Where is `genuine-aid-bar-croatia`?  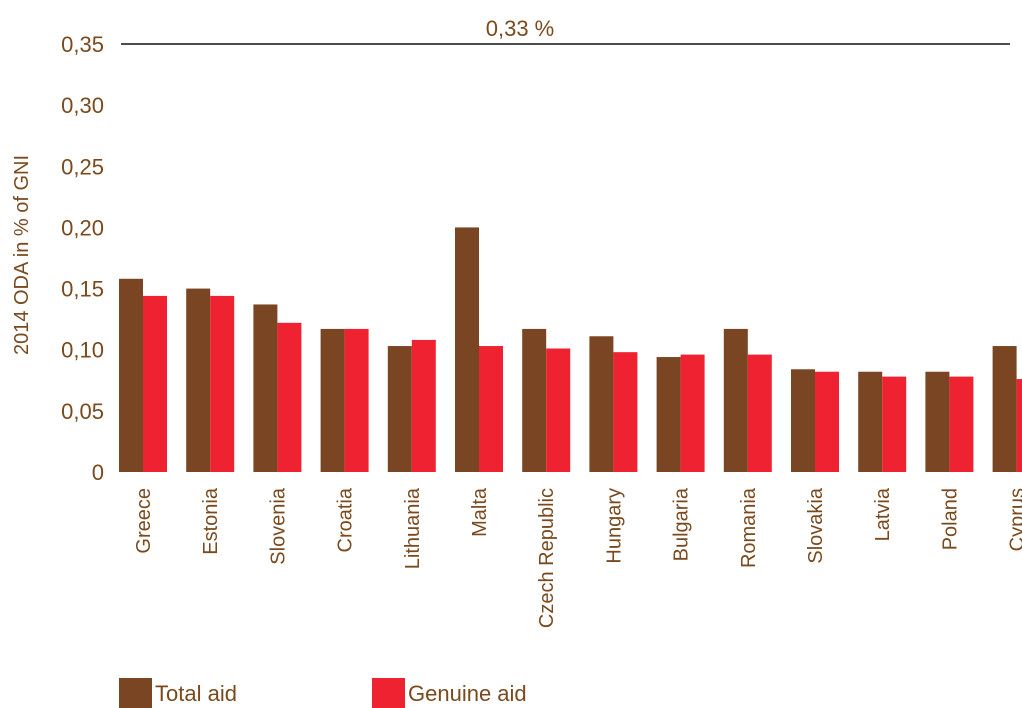
genuine-aid-bar-croatia is located at coordinates (357, 400).